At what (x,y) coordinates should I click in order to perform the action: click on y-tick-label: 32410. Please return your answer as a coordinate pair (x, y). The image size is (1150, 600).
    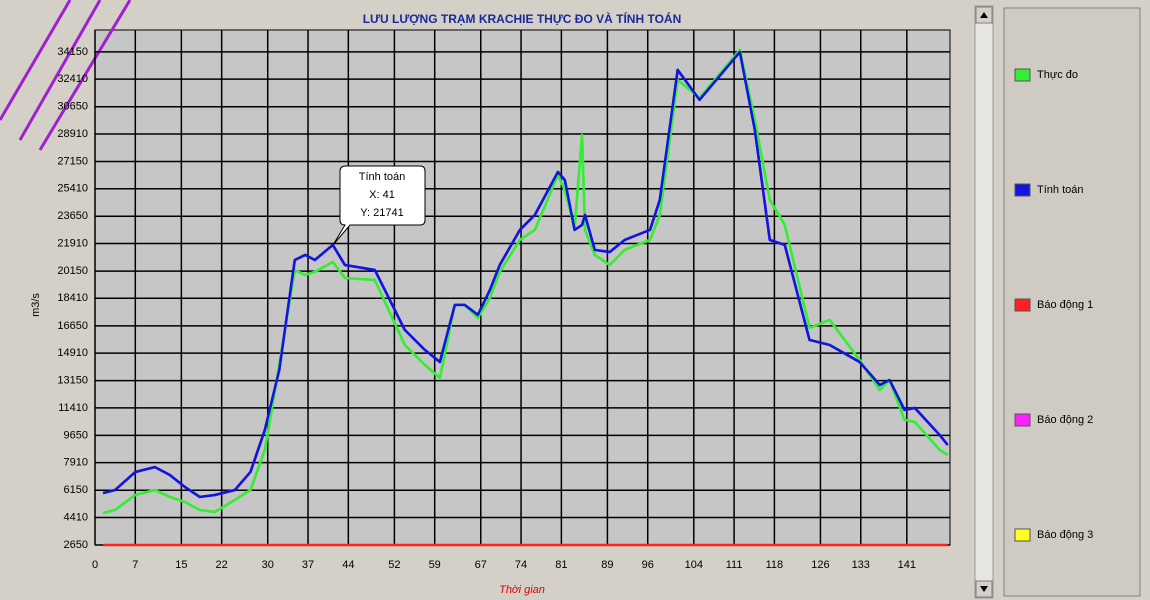
    Looking at the image, I should click on (72, 79).